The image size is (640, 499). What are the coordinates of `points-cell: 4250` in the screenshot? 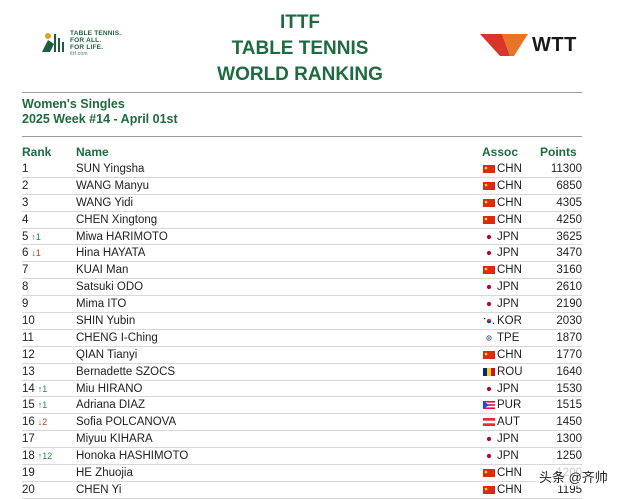 It's located at (569, 219).